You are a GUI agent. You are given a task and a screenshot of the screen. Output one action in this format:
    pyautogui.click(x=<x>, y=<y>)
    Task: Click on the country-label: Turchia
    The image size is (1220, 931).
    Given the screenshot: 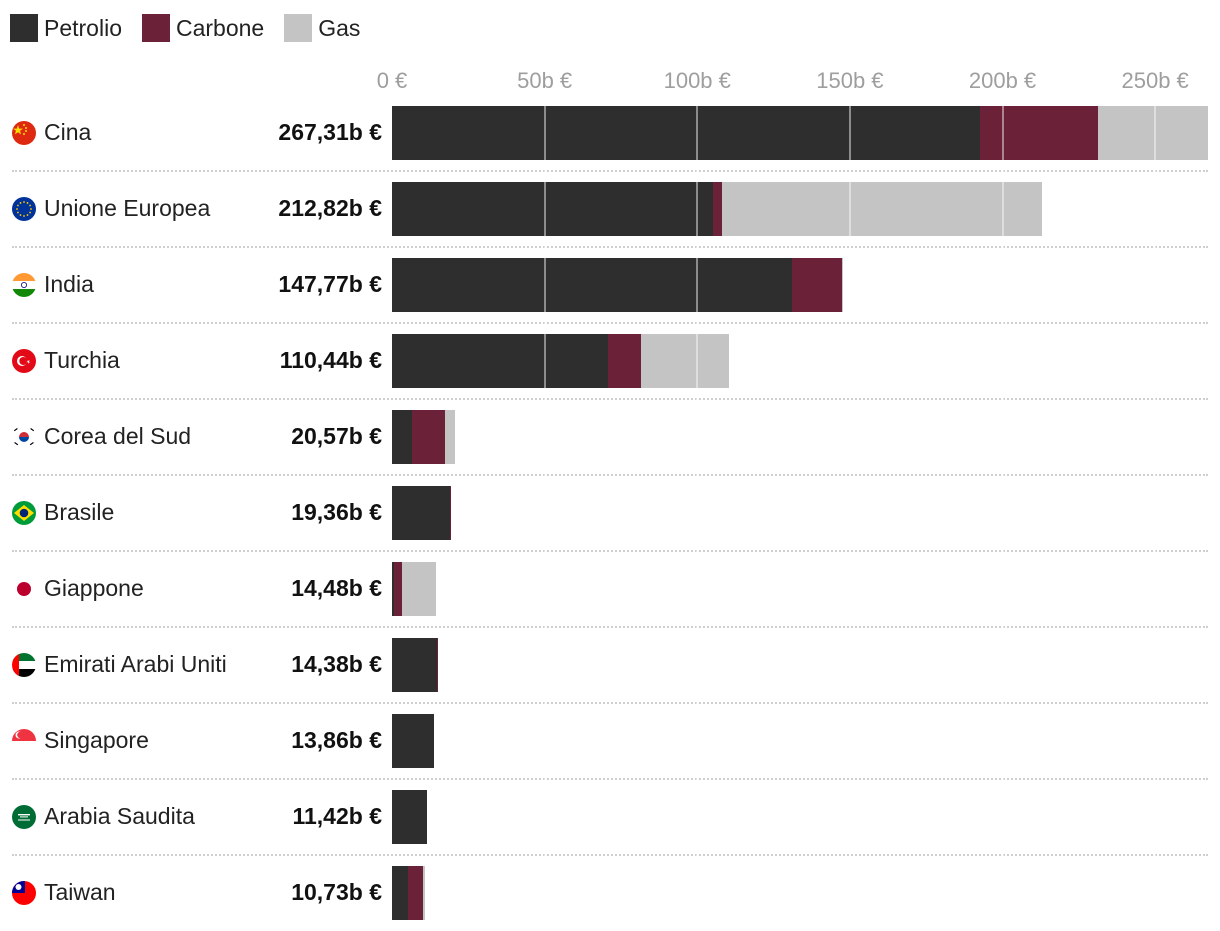 What is the action you would take?
    pyautogui.click(x=82, y=360)
    